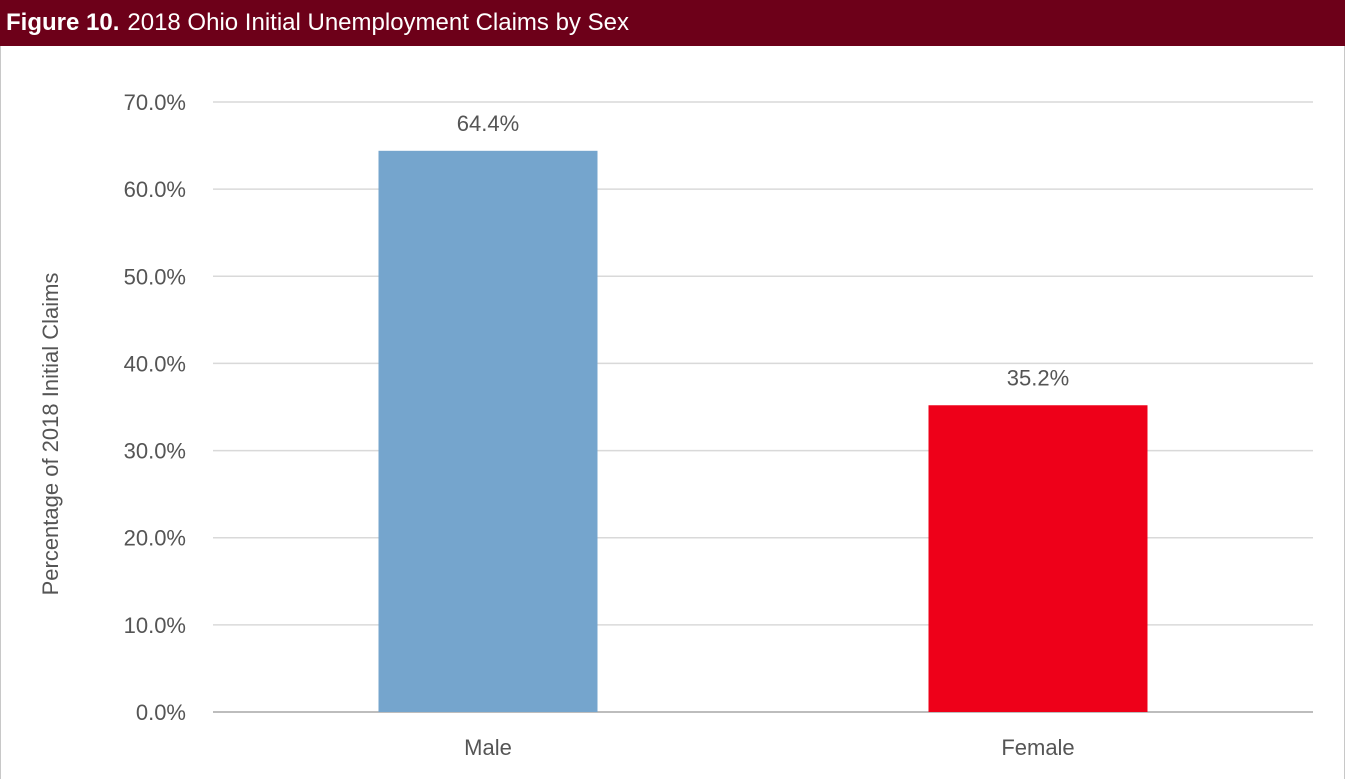 Image resolution: width=1345 pixels, height=779 pixels. Describe the element at coordinates (1038, 377) in the screenshot. I see `data-label-female: 35.2%` at that location.